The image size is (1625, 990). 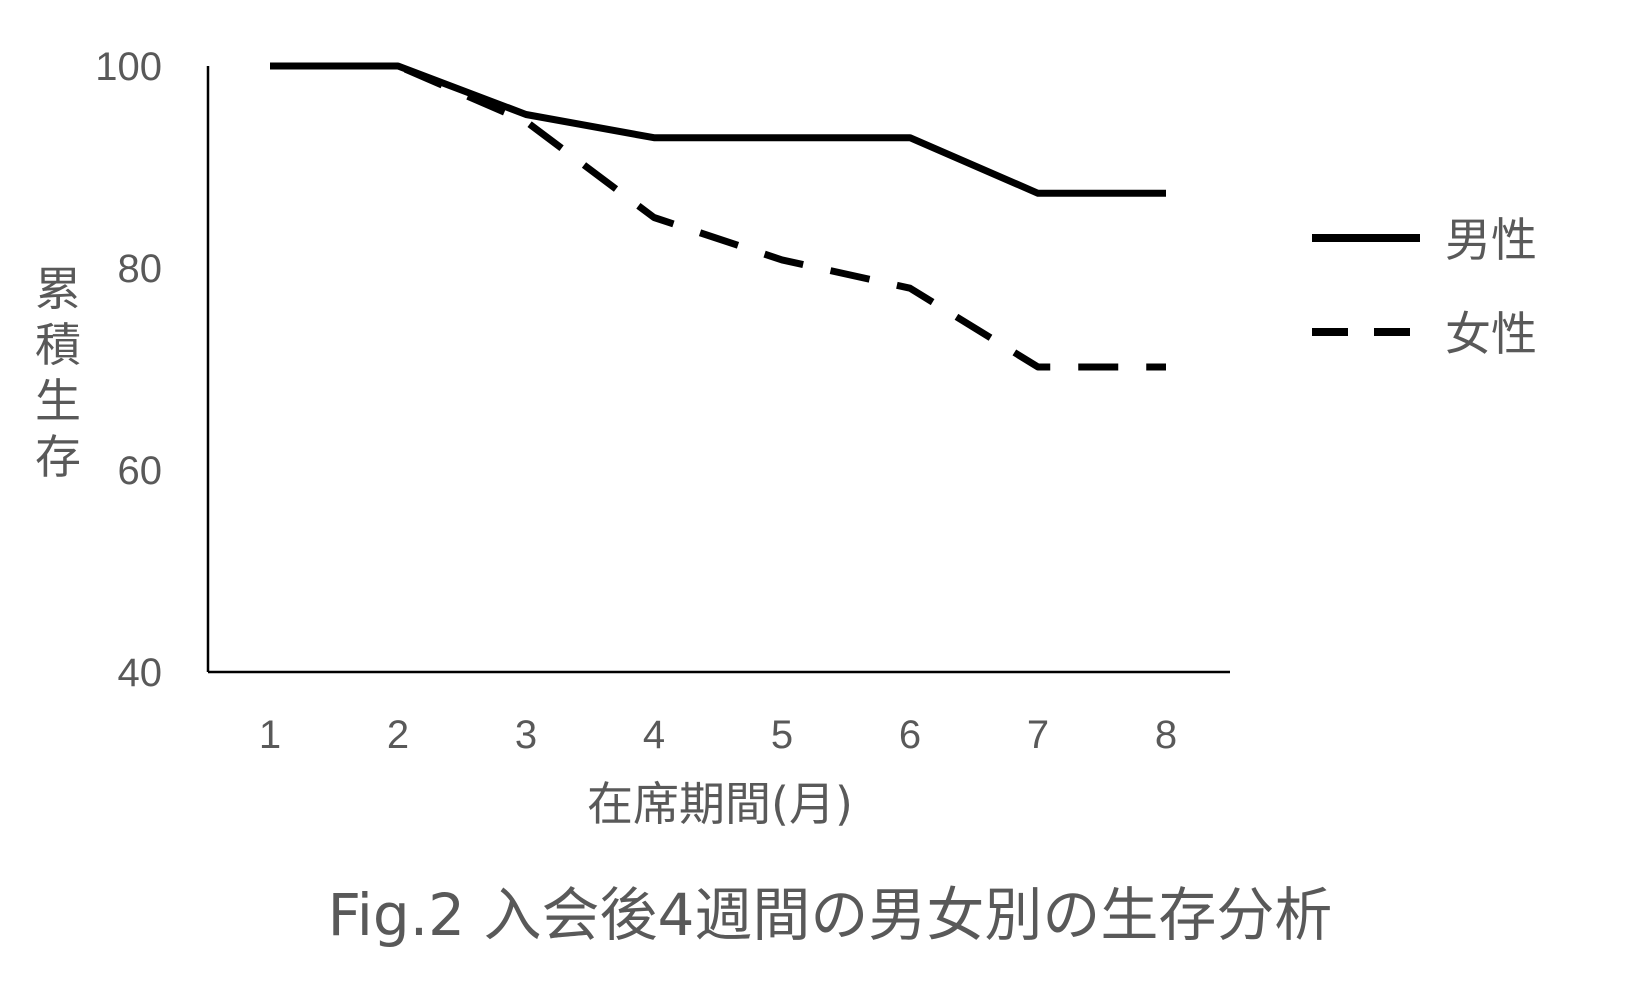 What do you see at coordinates (140, 471) in the screenshot?
I see `y-tick-label: 60` at bounding box center [140, 471].